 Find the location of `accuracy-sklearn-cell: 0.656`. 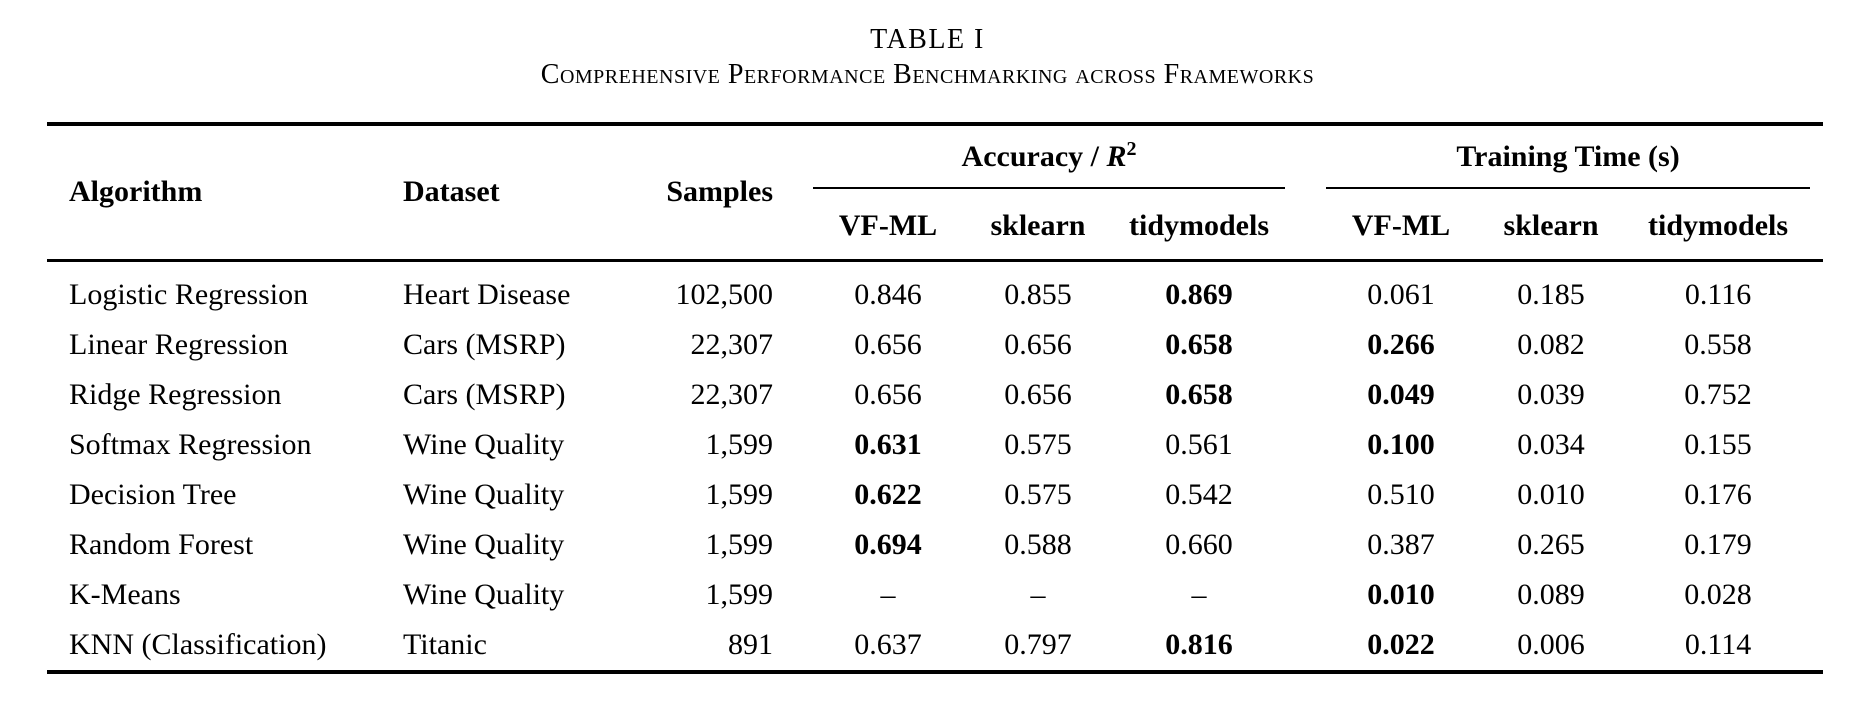

accuracy-sklearn-cell: 0.656 is located at coordinates (1038, 344).